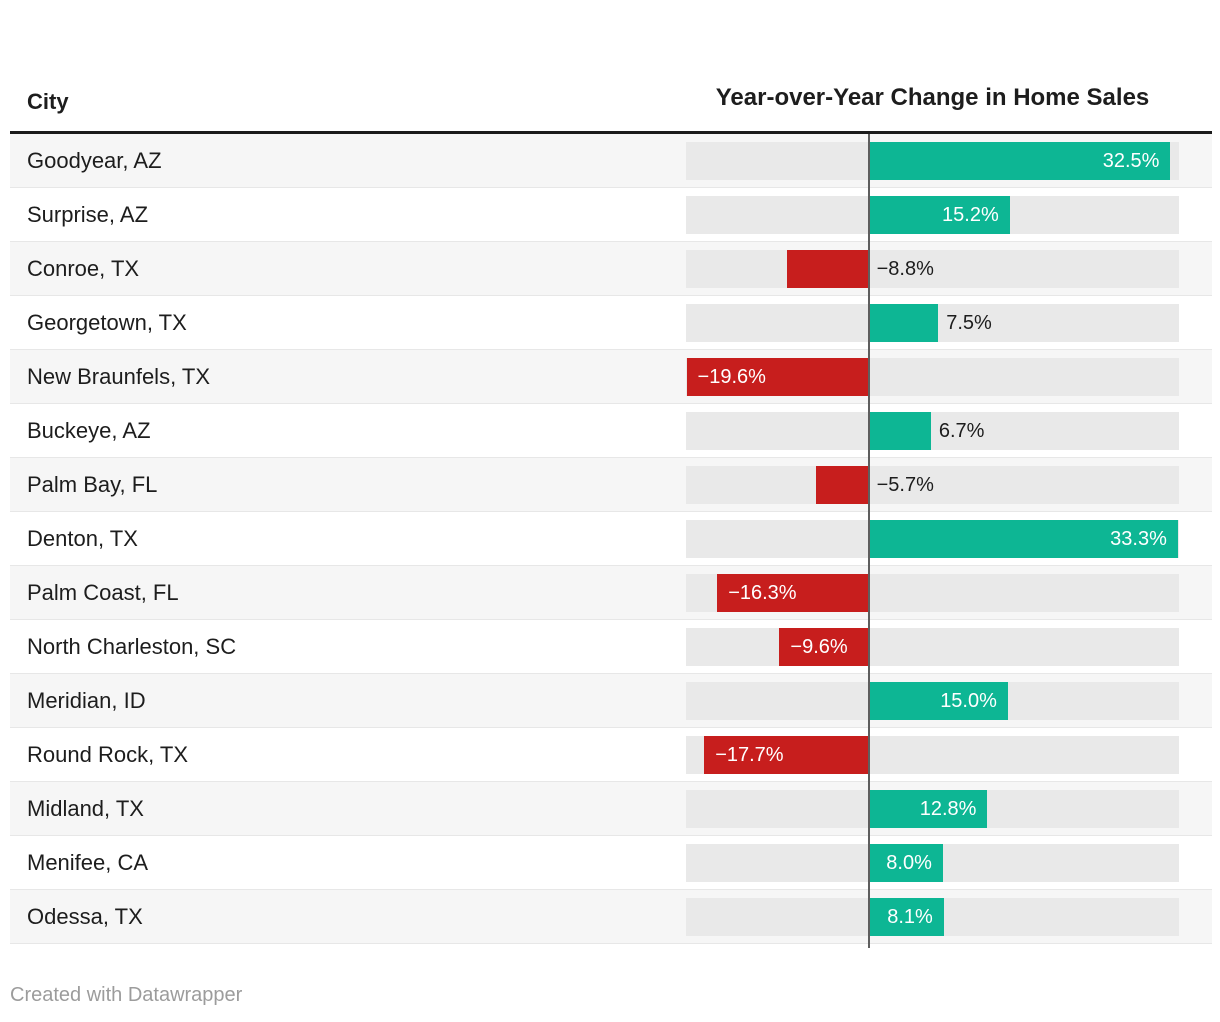 The image size is (1220, 1022). What do you see at coordinates (961, 431) in the screenshot?
I see `value-label: 6.7%` at bounding box center [961, 431].